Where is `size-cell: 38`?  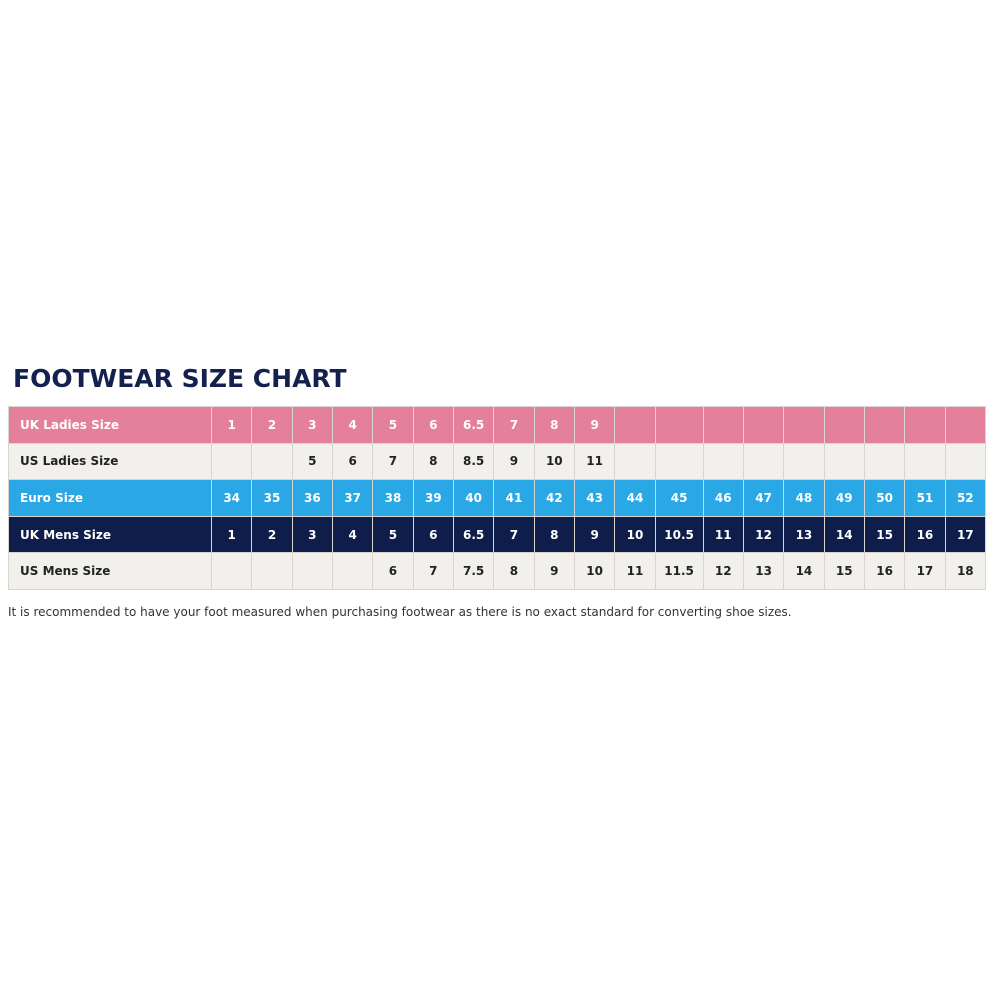 size-cell: 38 is located at coordinates (393, 498).